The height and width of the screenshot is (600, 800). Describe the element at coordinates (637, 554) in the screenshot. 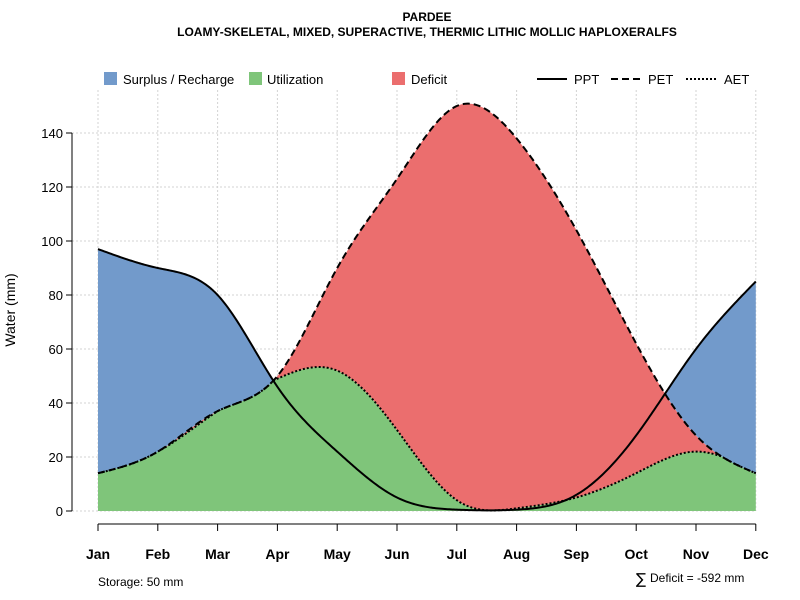

I see `x-tick-label-oct: Oct` at that location.